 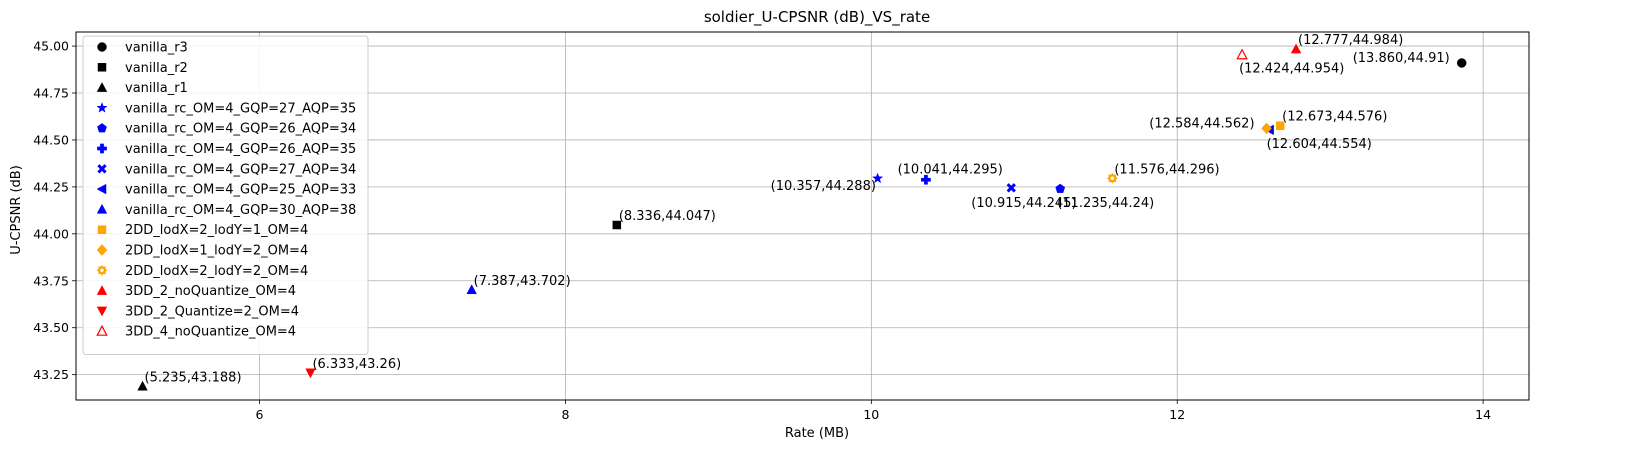 What do you see at coordinates (1350, 40) in the screenshot?
I see `data-label: (12.777,44.984)` at bounding box center [1350, 40].